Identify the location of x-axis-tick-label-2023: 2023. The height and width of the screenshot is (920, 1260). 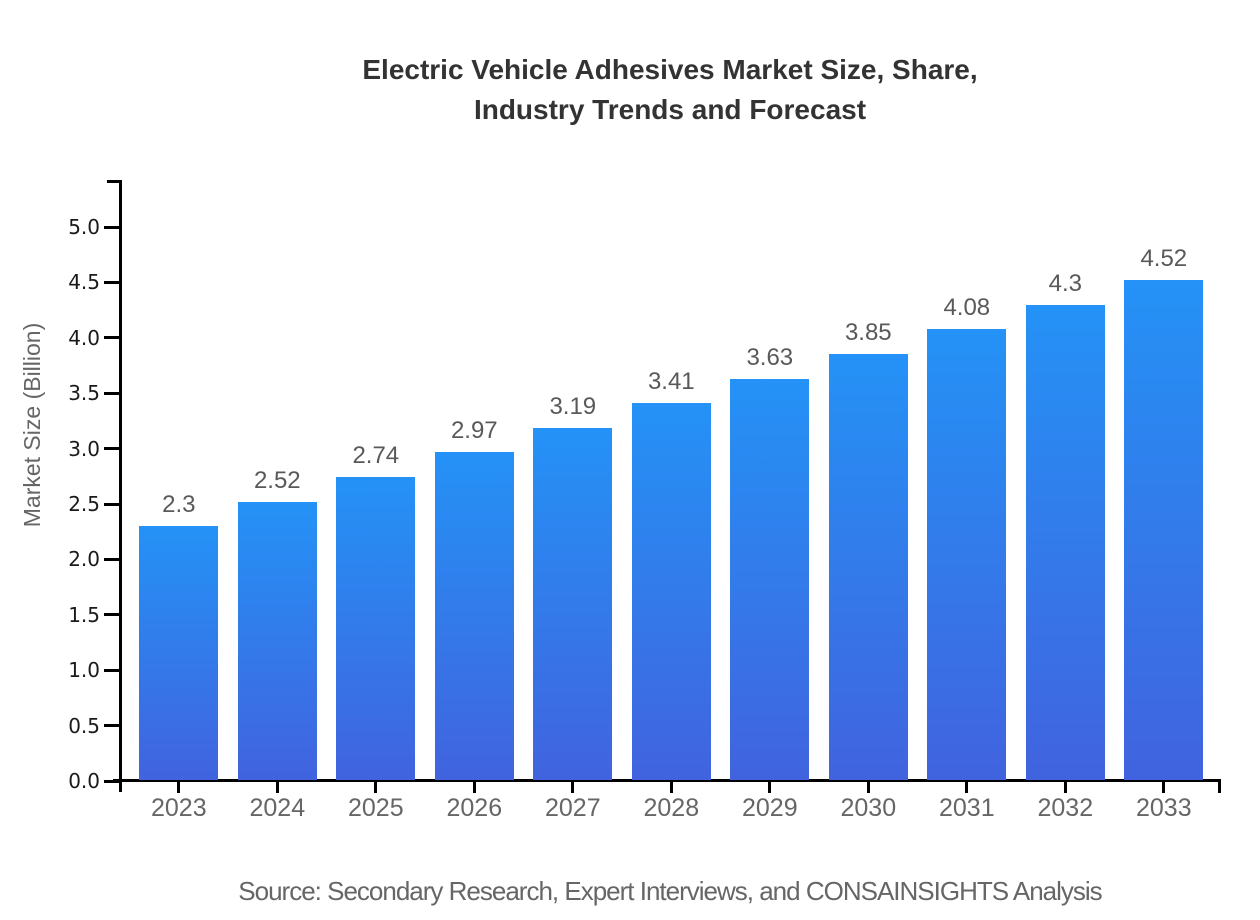
(178, 808).